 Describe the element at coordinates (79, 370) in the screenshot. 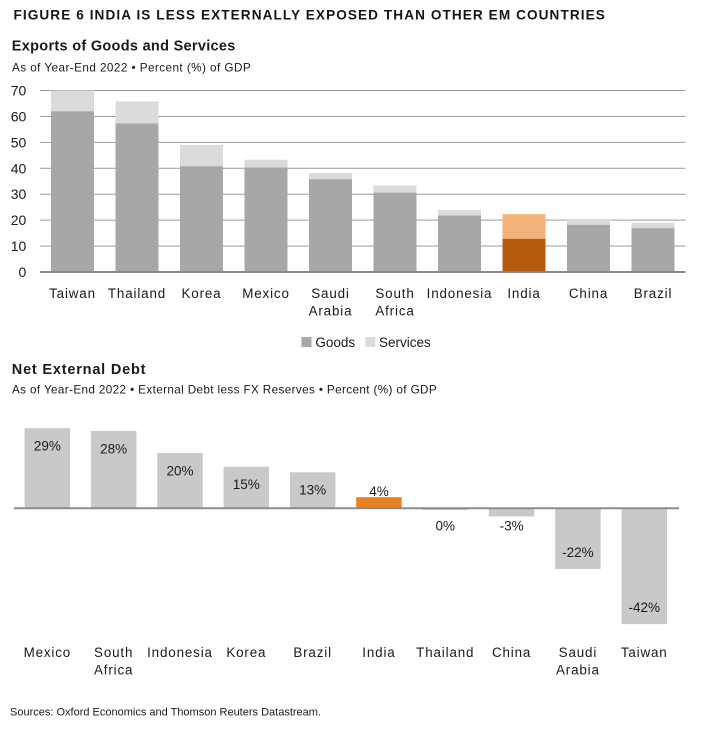

I see `svg-text: Net External Debt` at that location.